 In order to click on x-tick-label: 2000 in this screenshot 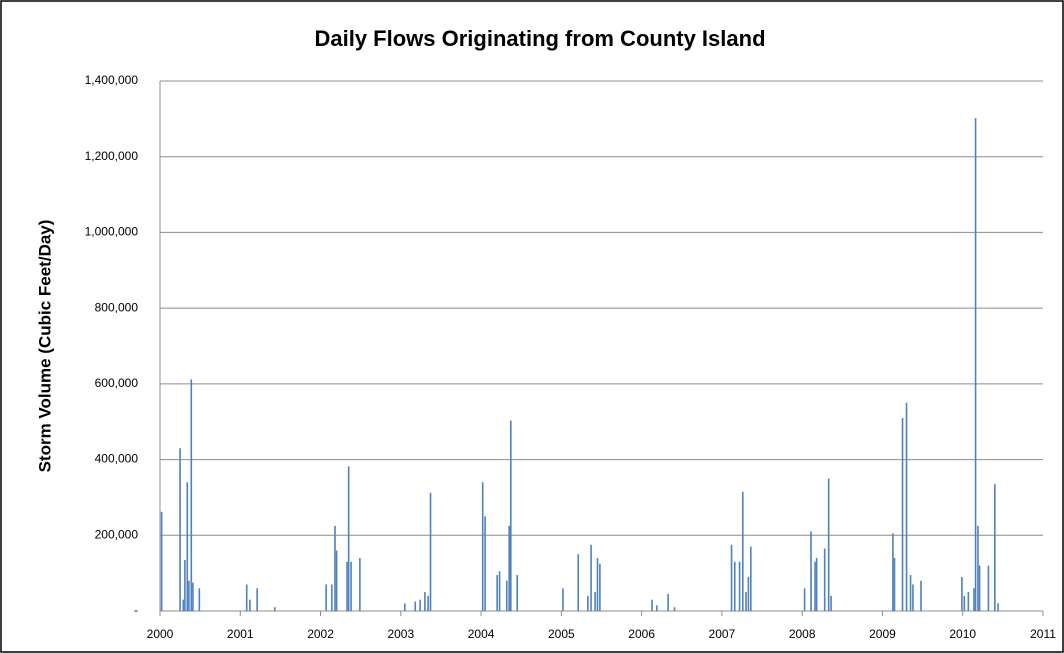, I will do `click(160, 634)`.